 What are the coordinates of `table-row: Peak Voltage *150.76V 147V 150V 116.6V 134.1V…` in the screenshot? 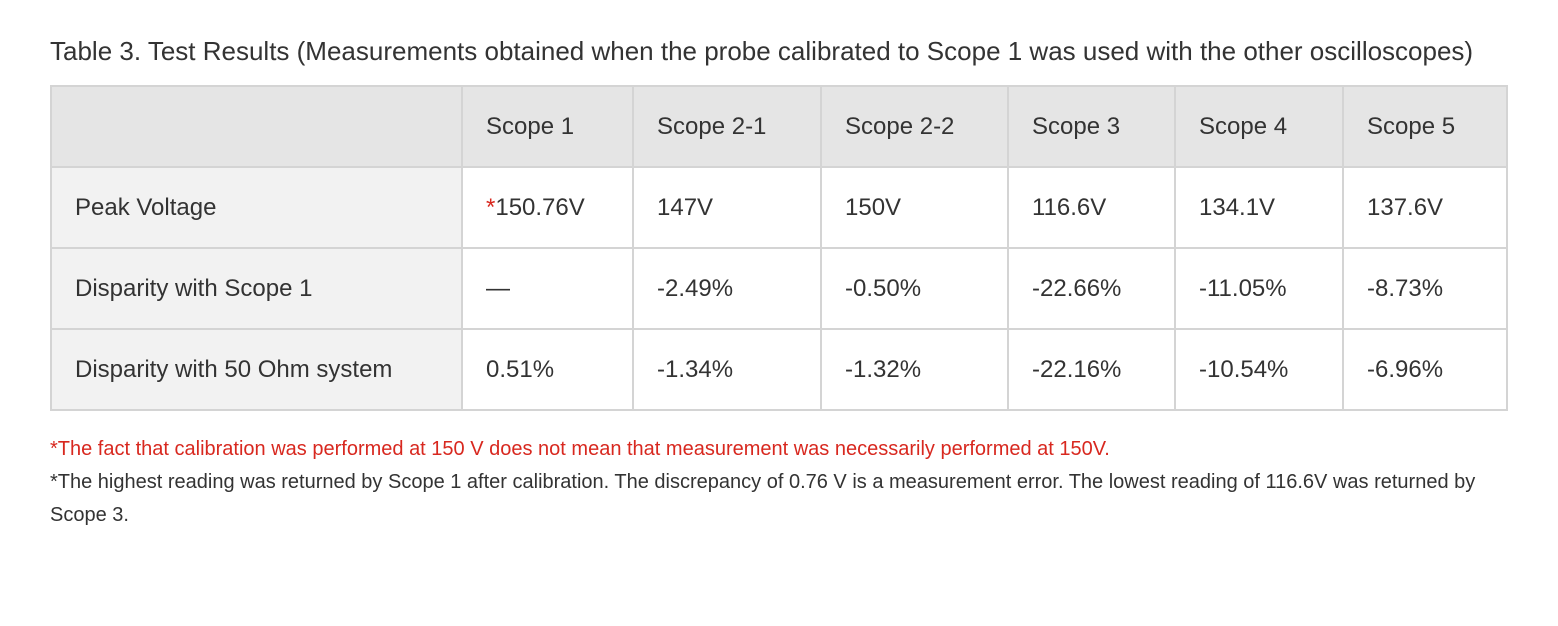 It's located at (779, 207).